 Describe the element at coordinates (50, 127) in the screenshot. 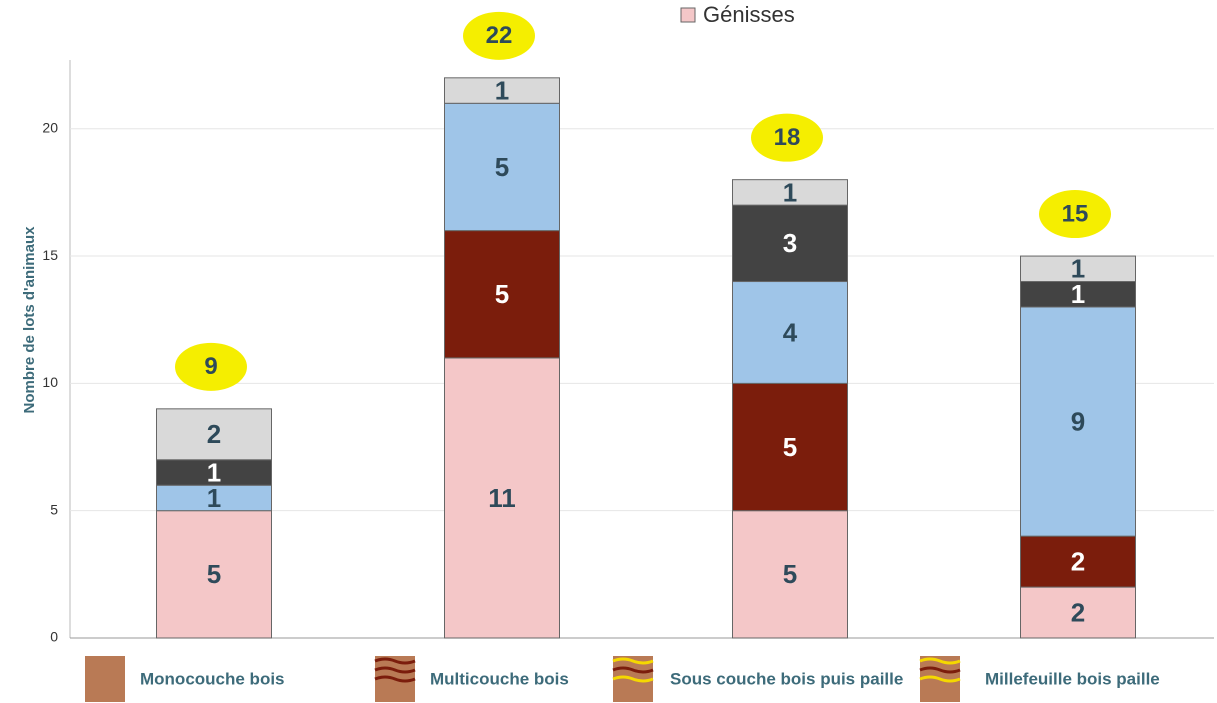

I see `y-tick-label: 20` at that location.